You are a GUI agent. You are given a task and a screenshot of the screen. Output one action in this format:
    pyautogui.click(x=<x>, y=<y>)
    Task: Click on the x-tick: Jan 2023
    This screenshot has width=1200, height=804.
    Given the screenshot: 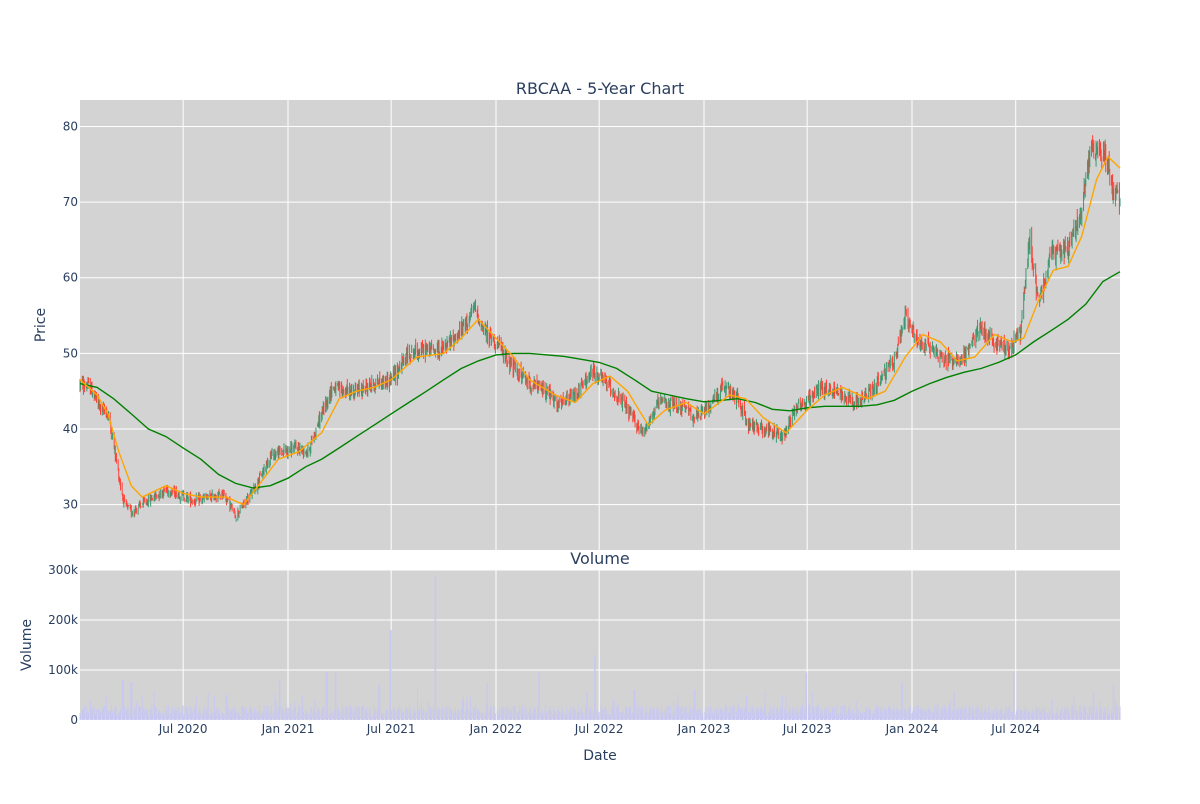 What is the action you would take?
    pyautogui.click(x=704, y=729)
    